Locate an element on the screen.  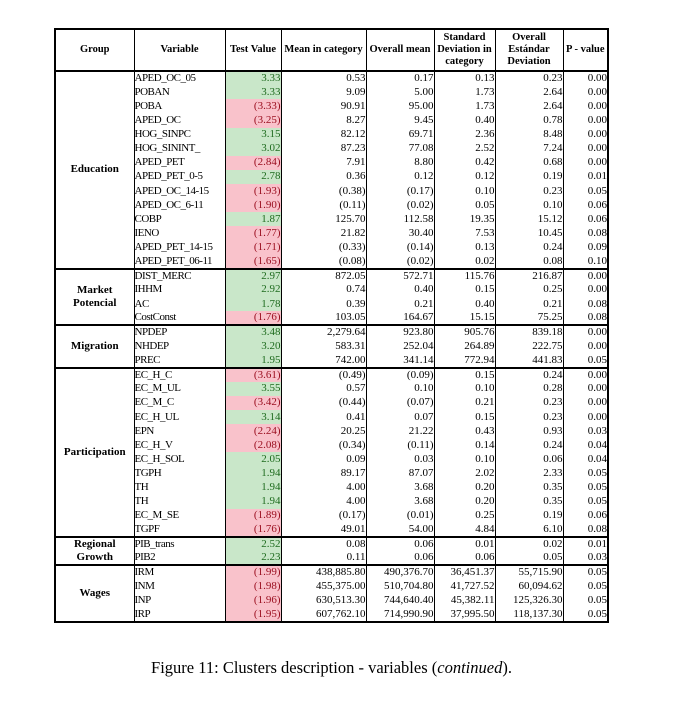
p-value-cell: 0.04 is located at coordinates (585, 445).